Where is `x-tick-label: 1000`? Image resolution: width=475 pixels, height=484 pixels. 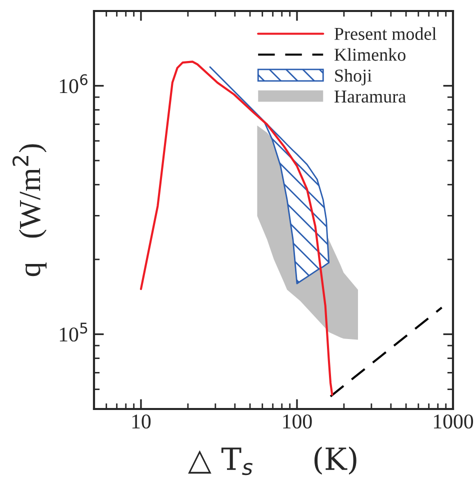
x-tick-label: 1000 is located at coordinates (454, 421).